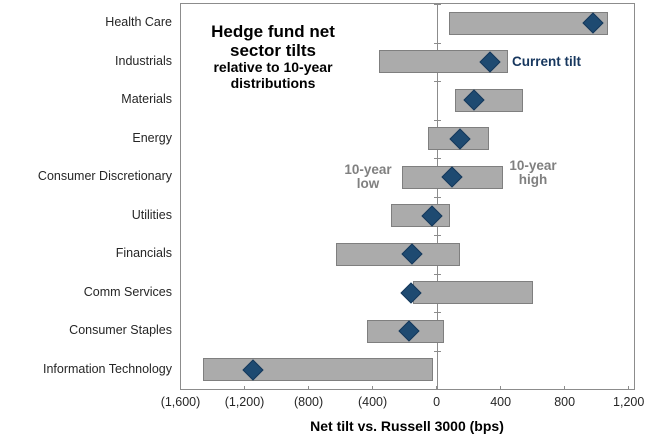 The height and width of the screenshot is (446, 660). I want to click on y-axis-label: Utilities, so click(151, 214).